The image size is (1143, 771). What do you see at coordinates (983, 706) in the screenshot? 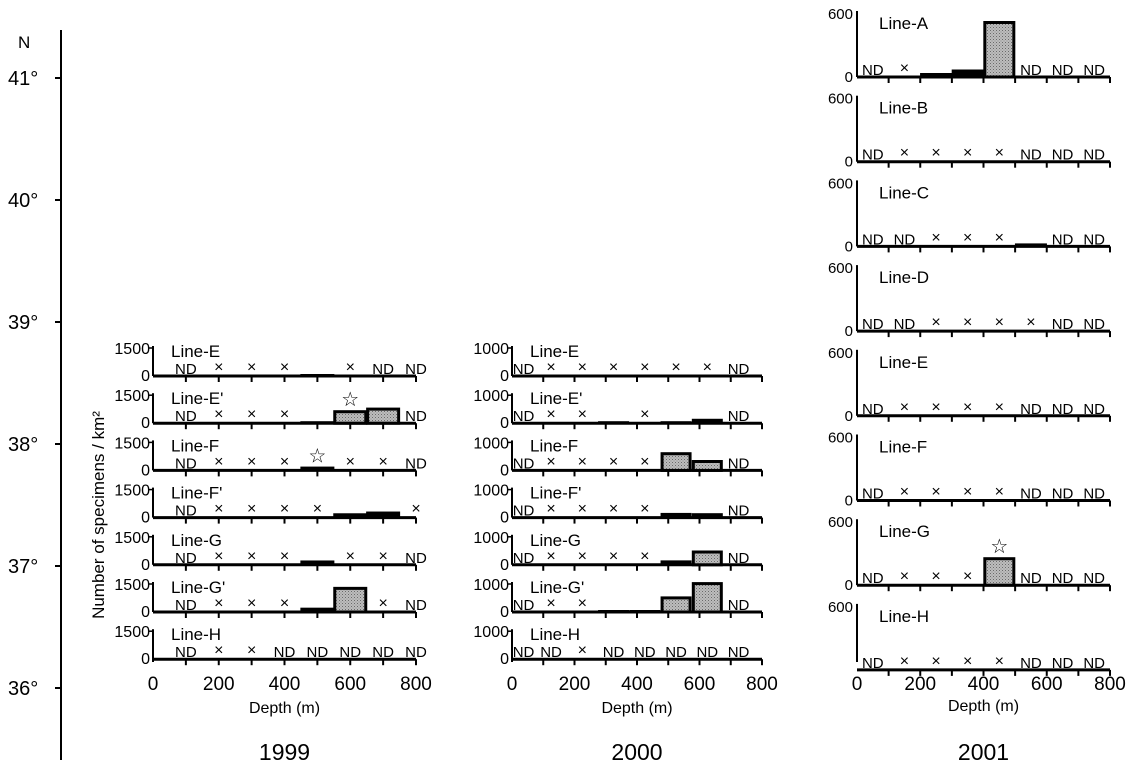
I see `x-axis-label: Depth (m)` at bounding box center [983, 706].